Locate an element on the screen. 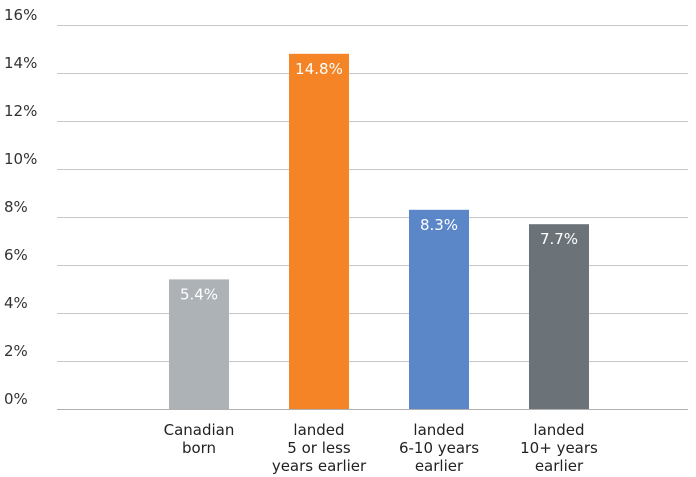  y-tick-label: 14% is located at coordinates (20, 63).